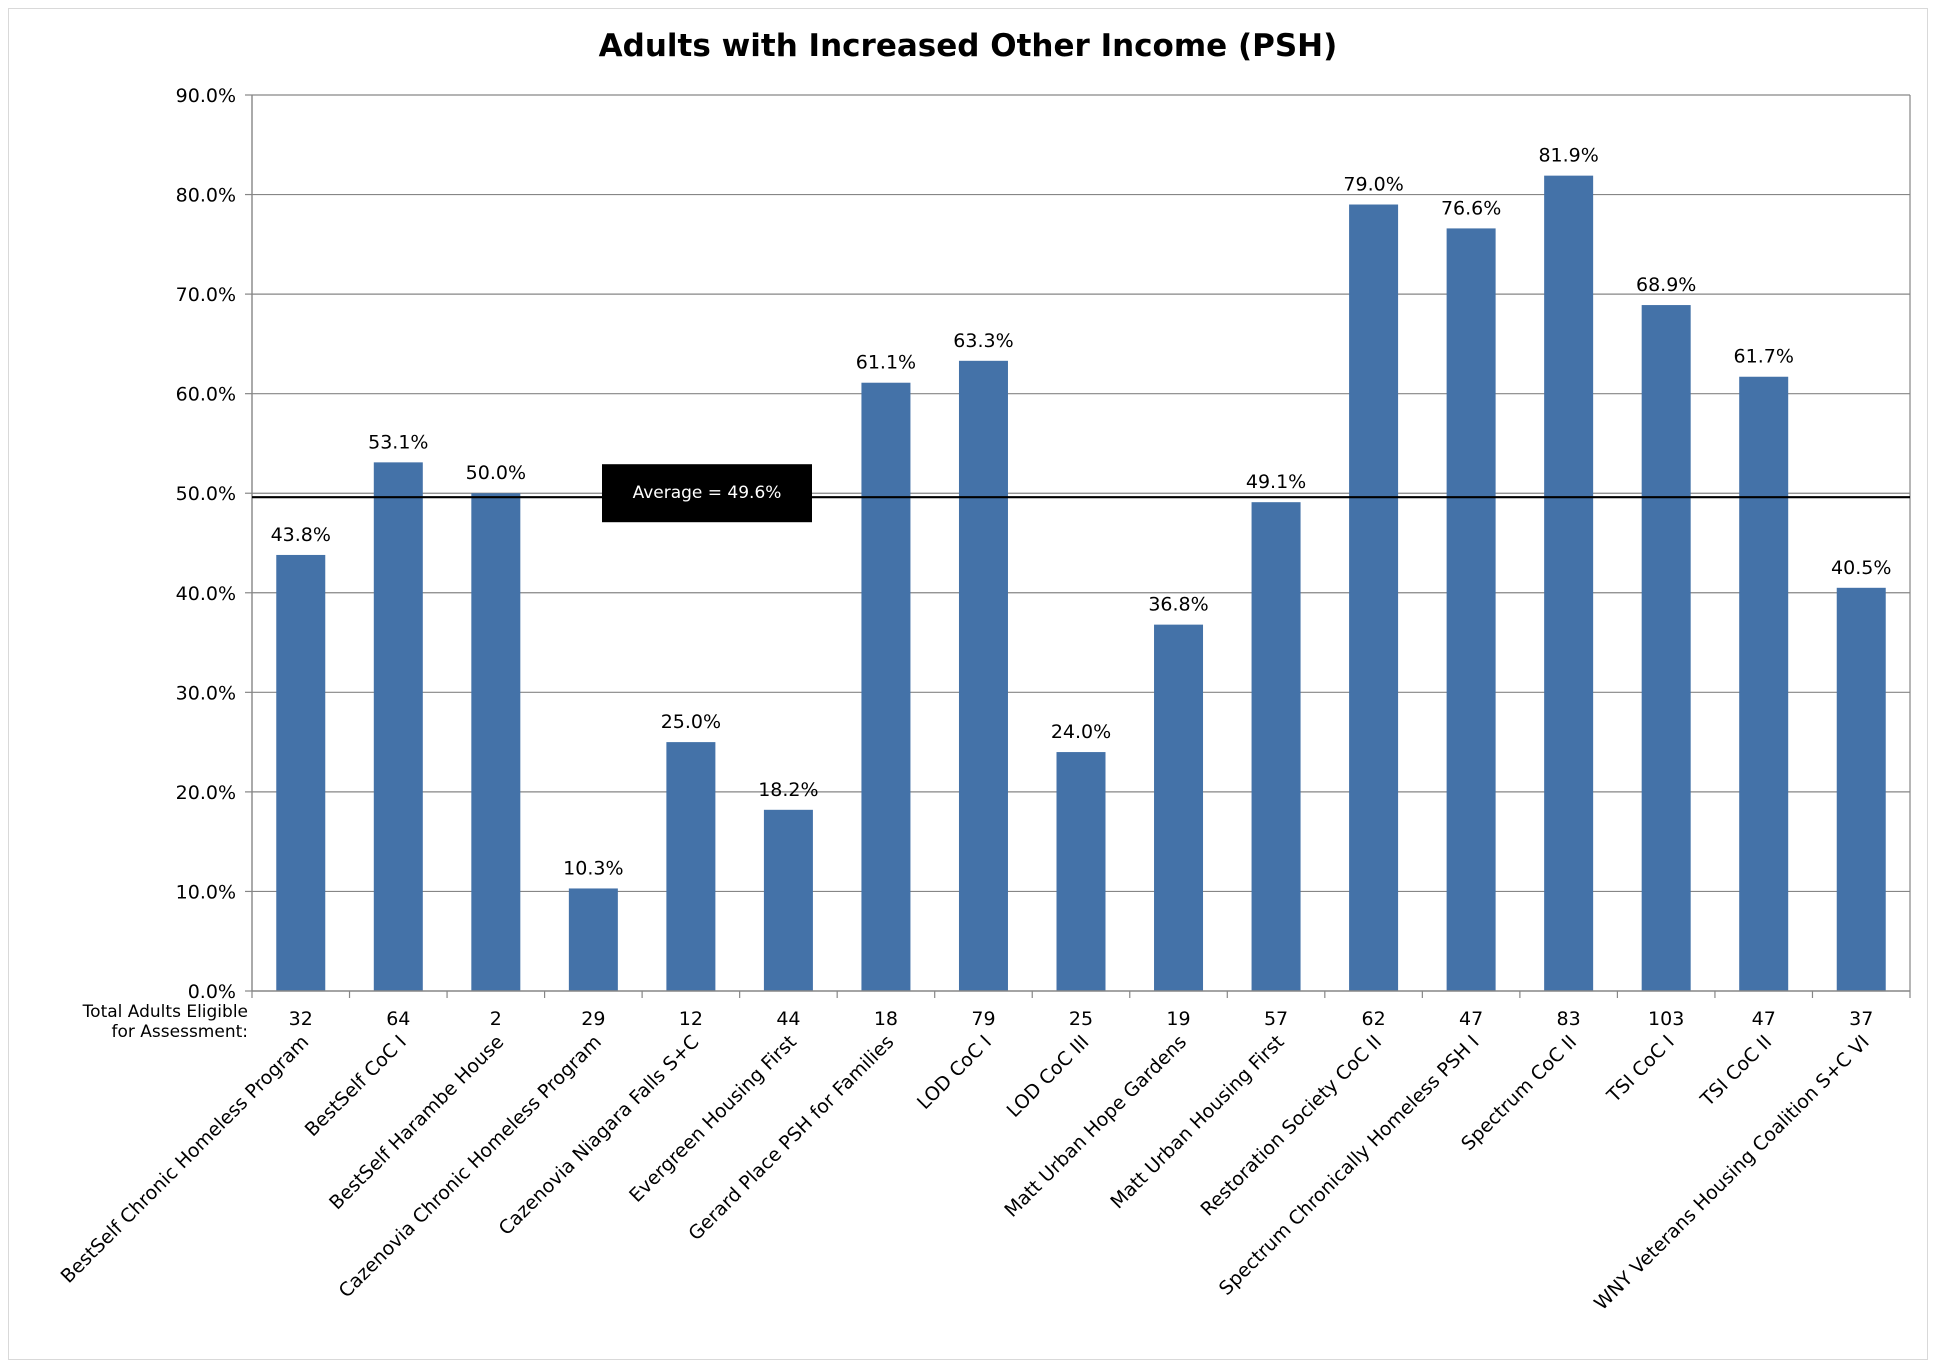 Image resolution: width=1937 pixels, height=1367 pixels. Describe the element at coordinates (1861, 568) in the screenshot. I see `data-label: 40.5%` at that location.